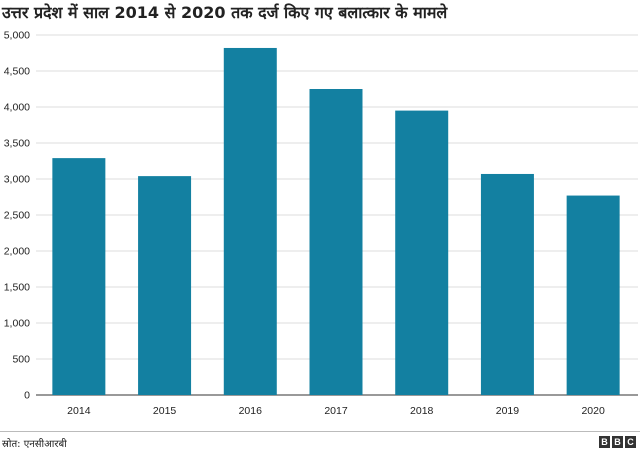 This screenshot has height=454, width=640. Describe the element at coordinates (17, 180) in the screenshot. I see `y-tick-label: 3,000` at that location.